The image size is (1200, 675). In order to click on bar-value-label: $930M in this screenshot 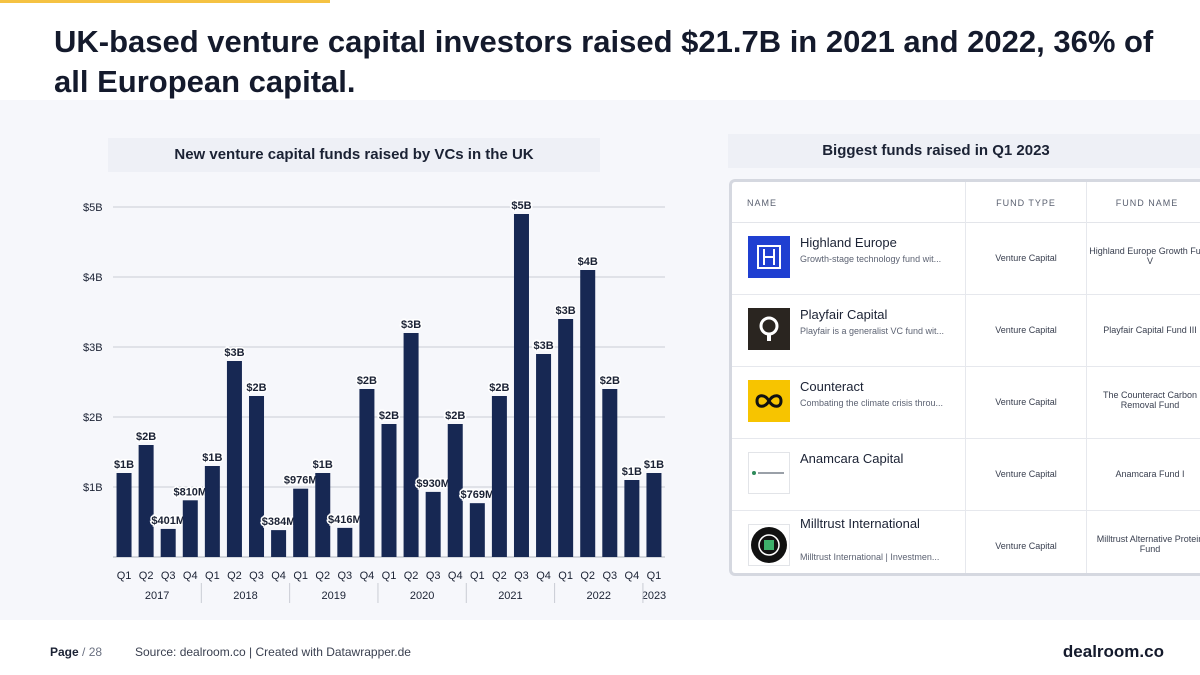, I will do `click(433, 484)`.